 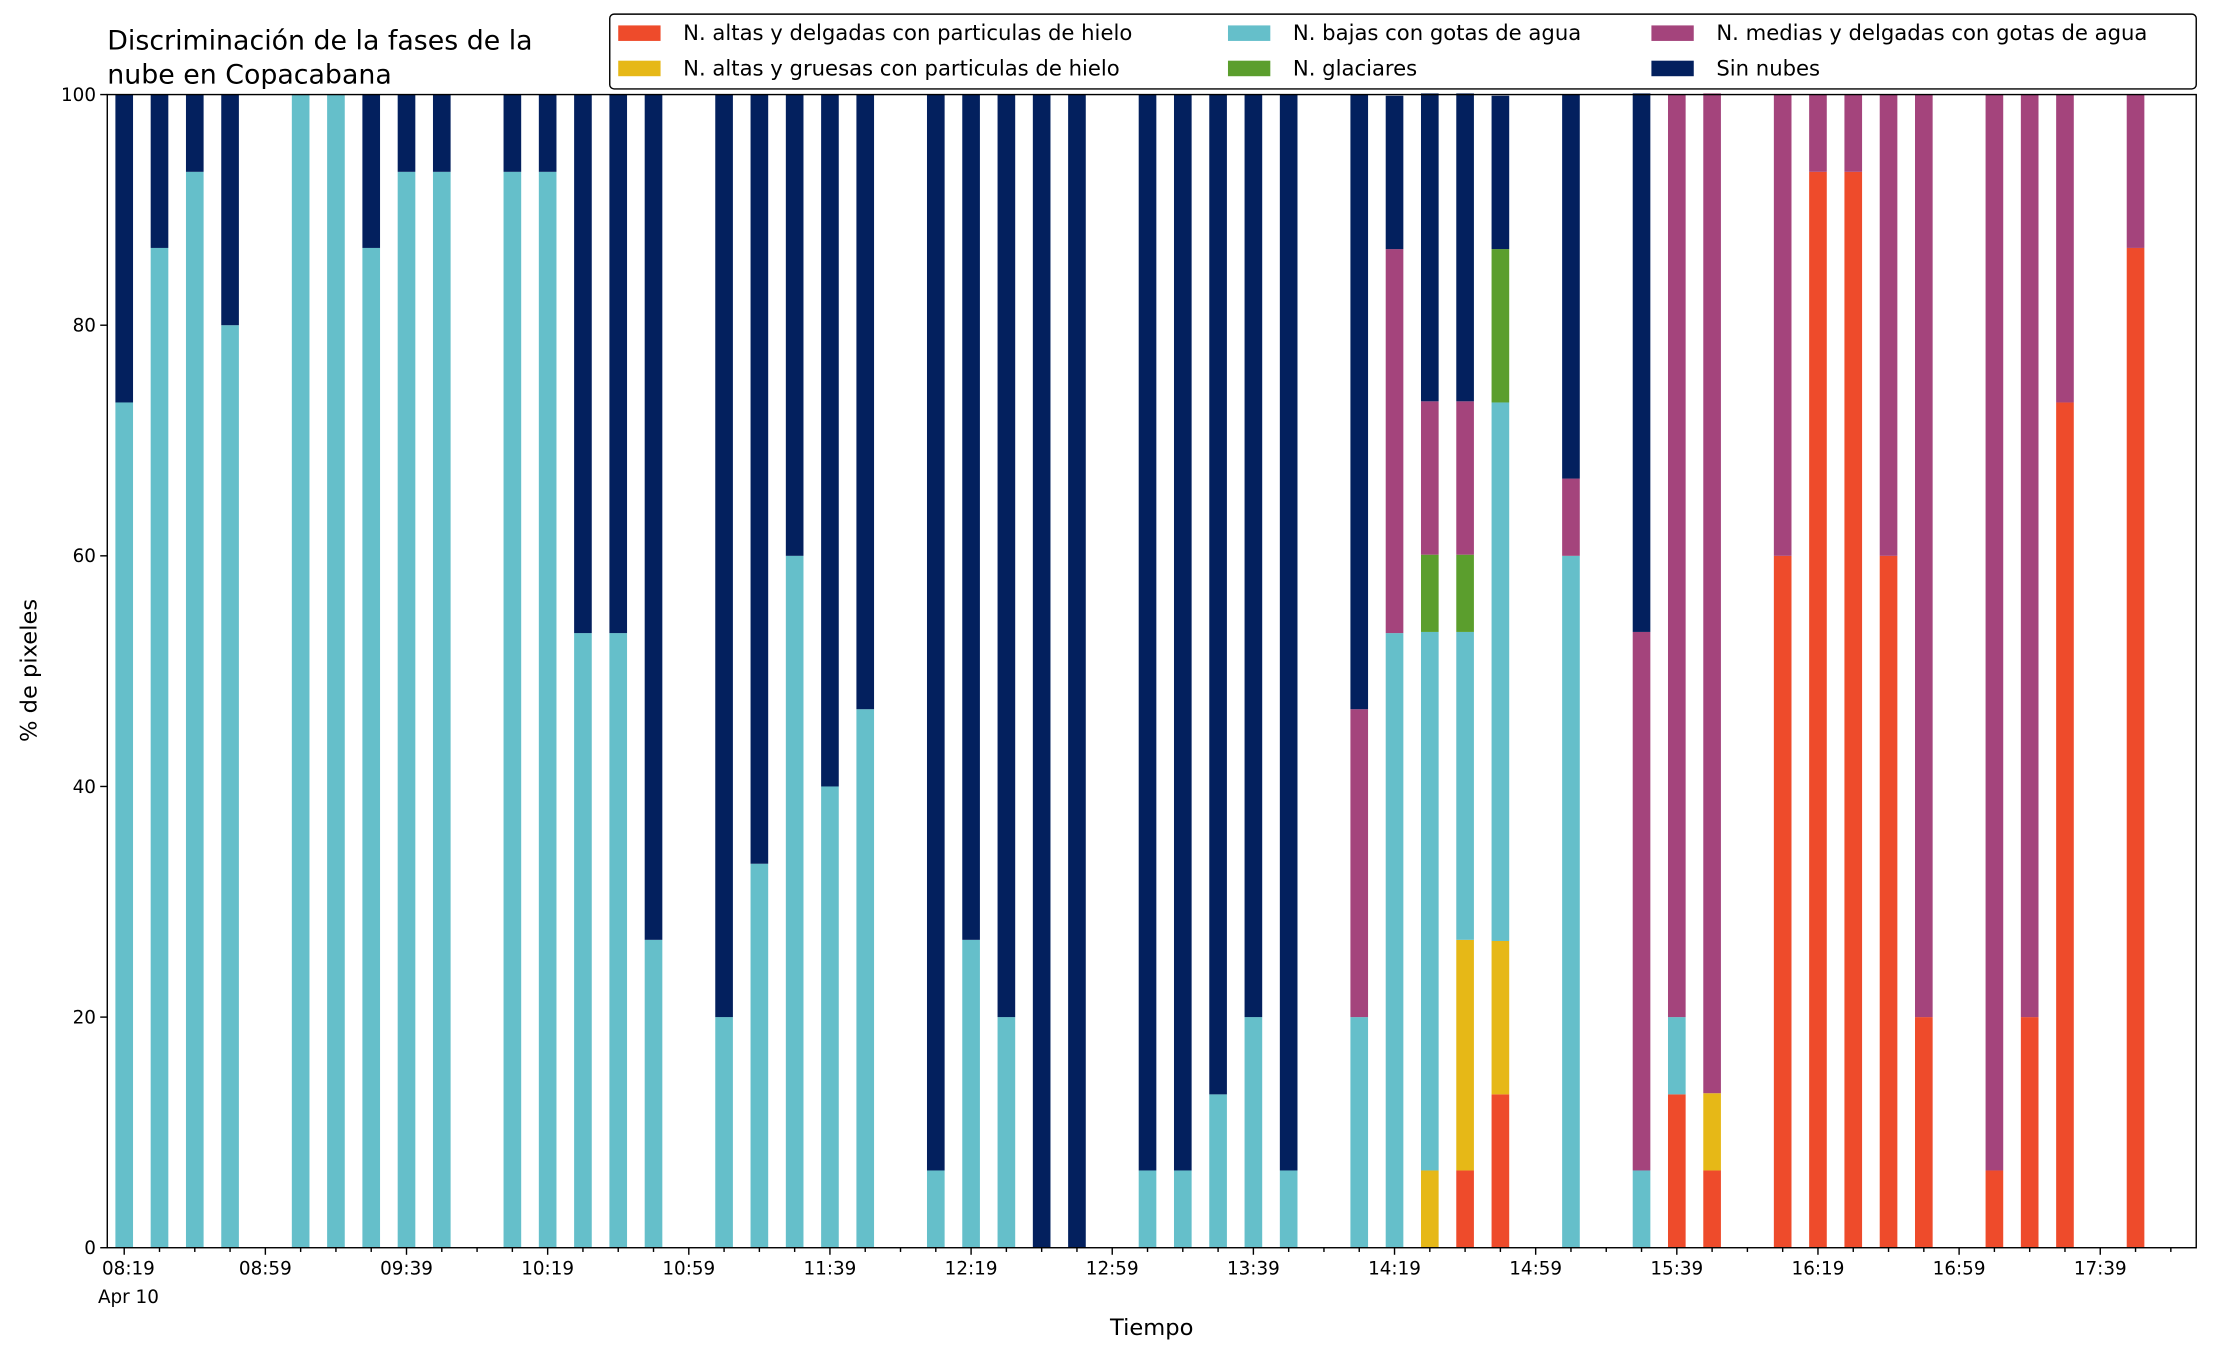 What do you see at coordinates (547, 1269) in the screenshot?
I see `x-tick-label: 10:19` at bounding box center [547, 1269].